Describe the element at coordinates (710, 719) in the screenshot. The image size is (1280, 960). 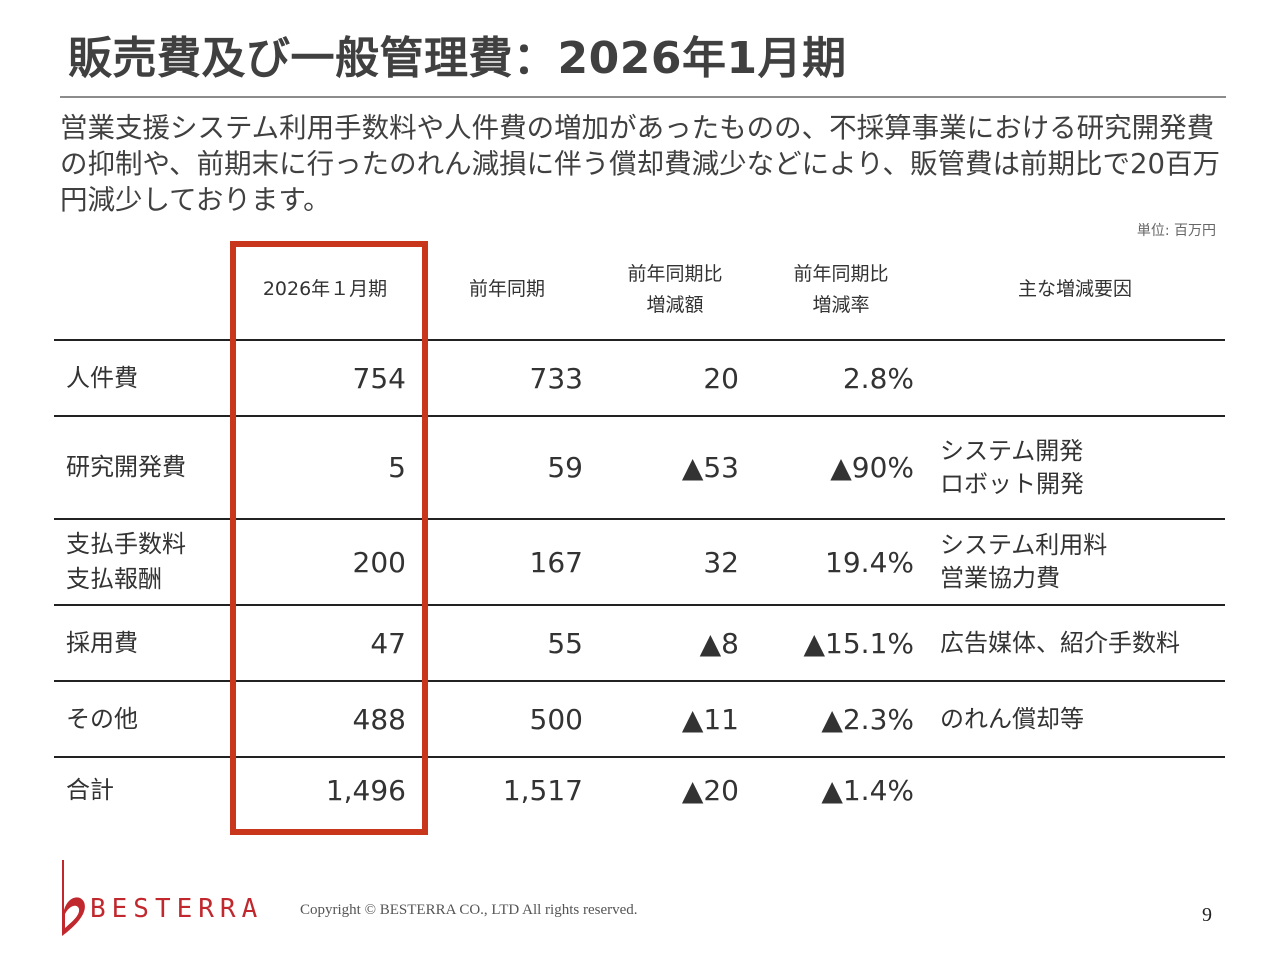
I see `cell-diff: ▲11` at that location.